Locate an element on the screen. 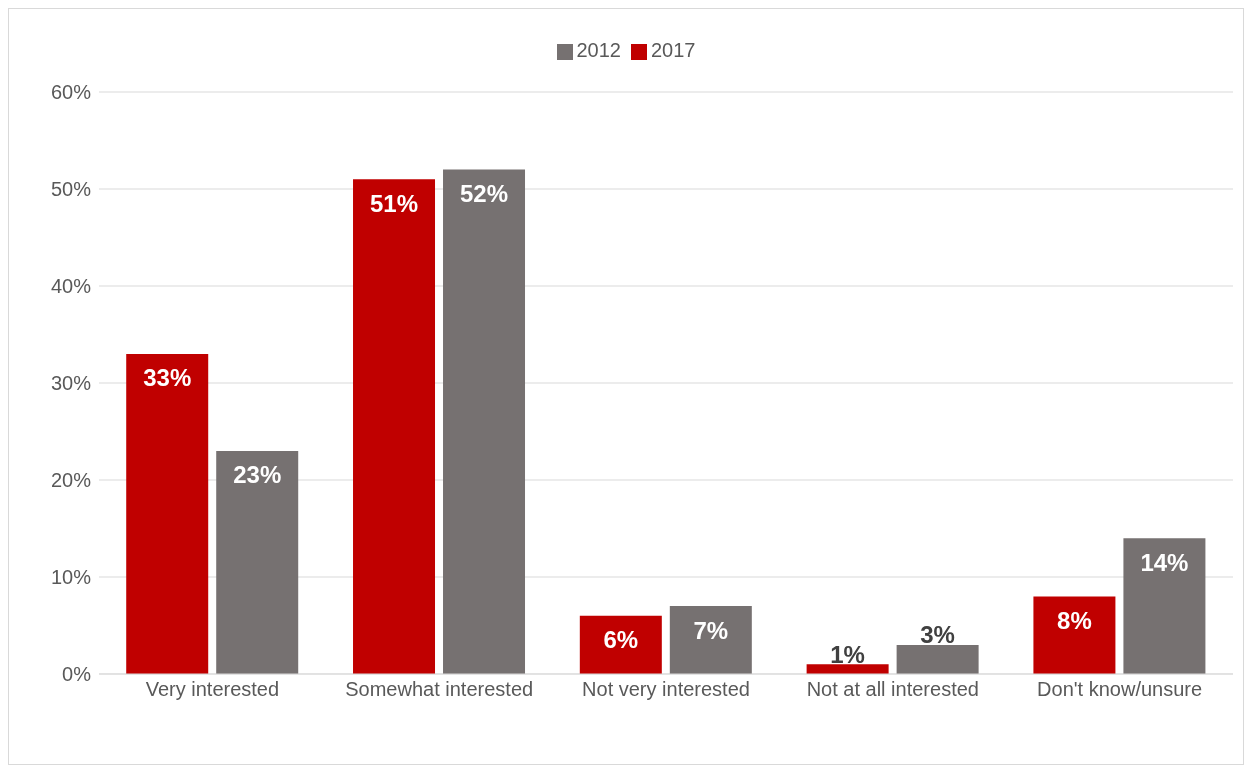 Image resolution: width=1244 pixels, height=773 pixels. x-tick-label: Not at all interested is located at coordinates (892, 689).